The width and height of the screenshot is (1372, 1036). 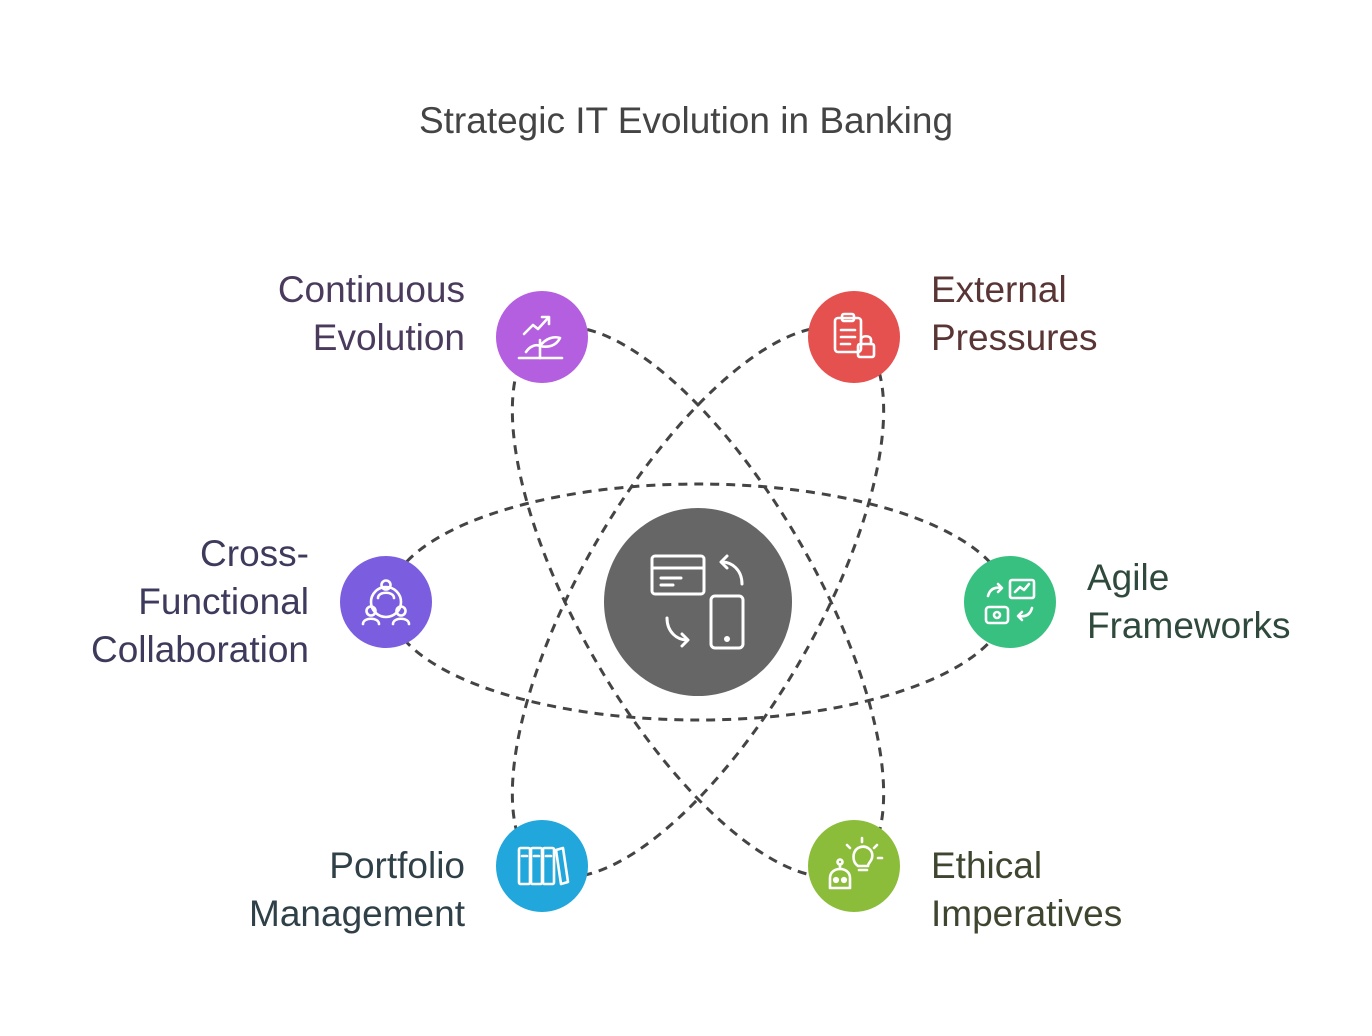 I want to click on agile-cycle-icon, so click(x=1010, y=601).